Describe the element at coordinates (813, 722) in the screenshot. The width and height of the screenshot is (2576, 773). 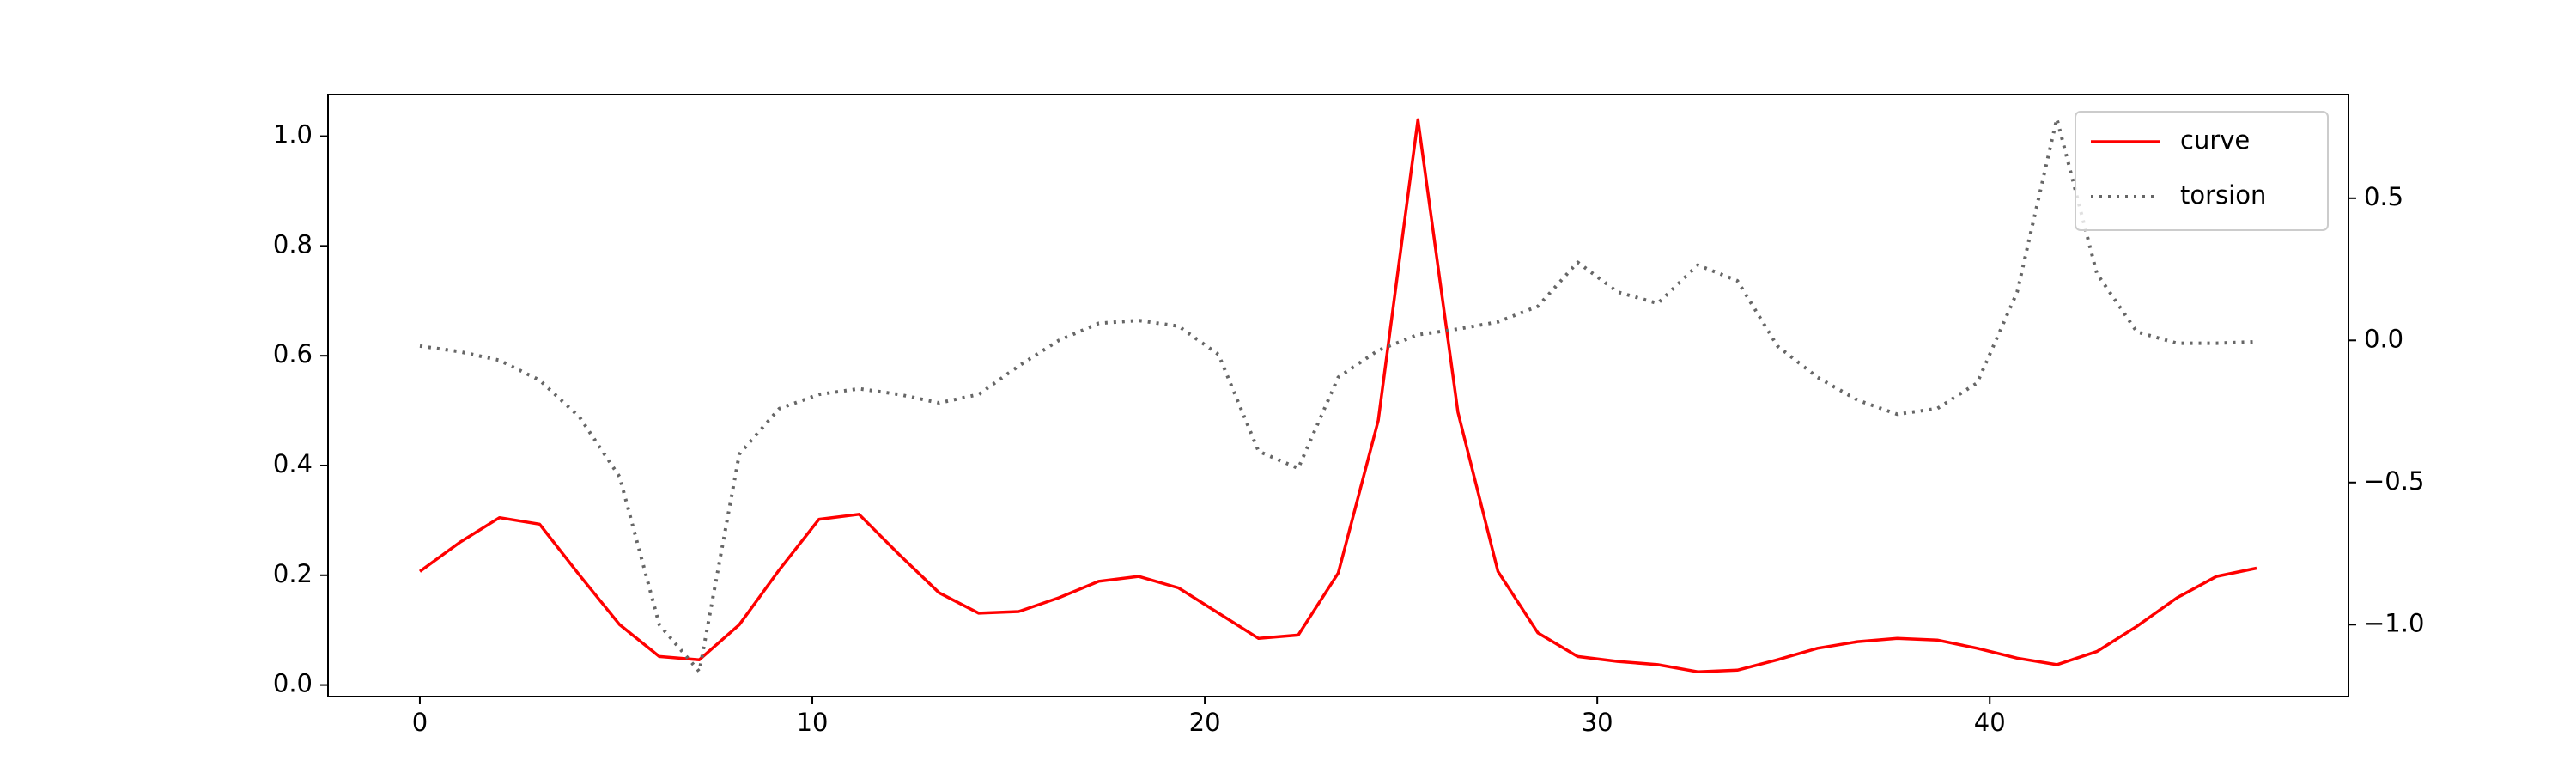
I see `x-tick-label: 10` at that location.